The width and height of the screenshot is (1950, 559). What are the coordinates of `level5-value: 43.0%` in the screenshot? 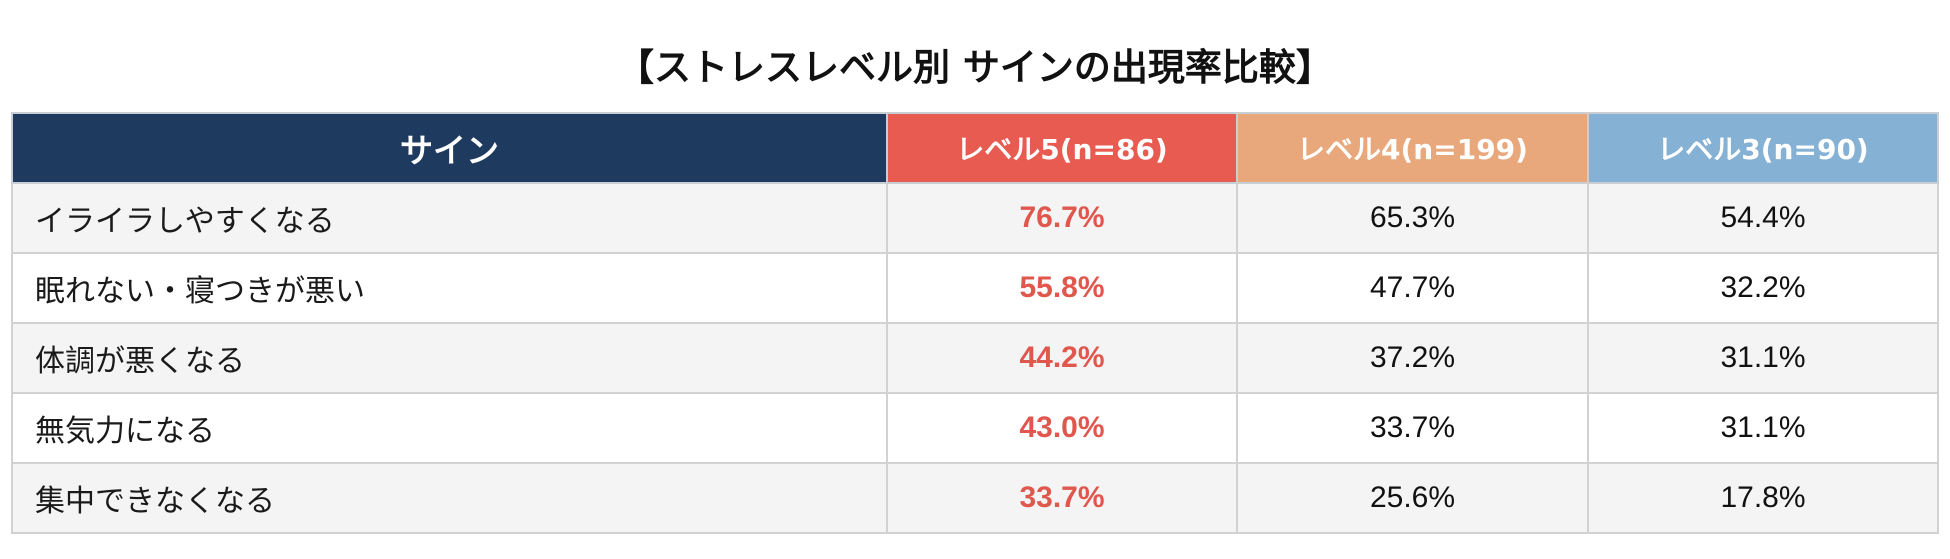 It's located at (1062, 428).